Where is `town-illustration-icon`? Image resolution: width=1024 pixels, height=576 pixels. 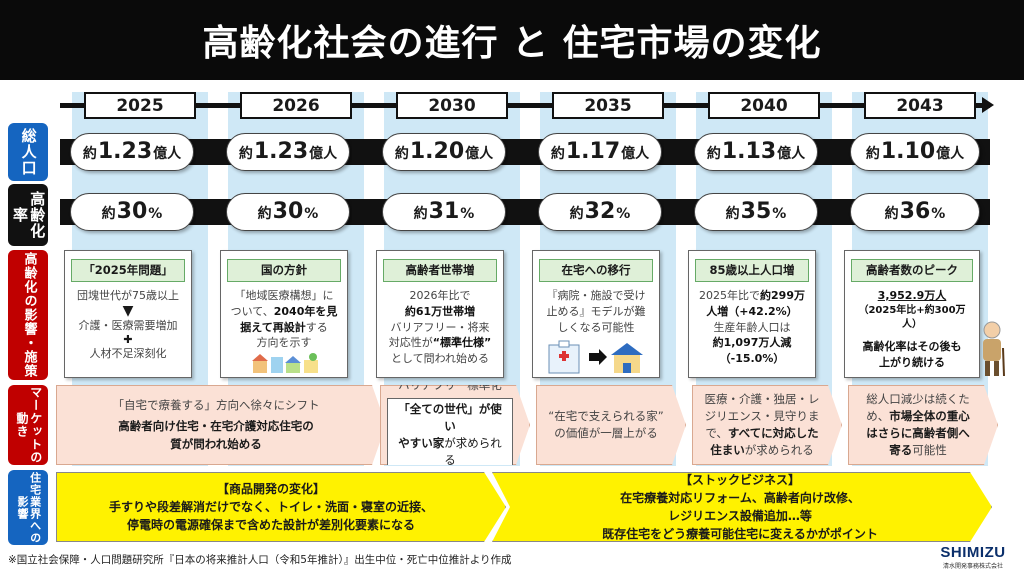
town-illustration-icon is located at coordinates (285, 363).